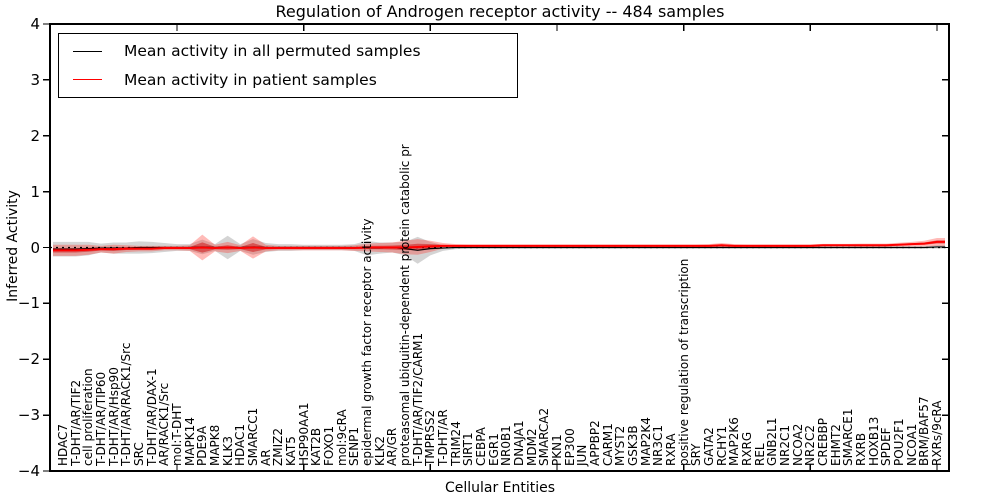  Describe the element at coordinates (671, 449) in the screenshot. I see `x-tick-label: RXRA` at that location.